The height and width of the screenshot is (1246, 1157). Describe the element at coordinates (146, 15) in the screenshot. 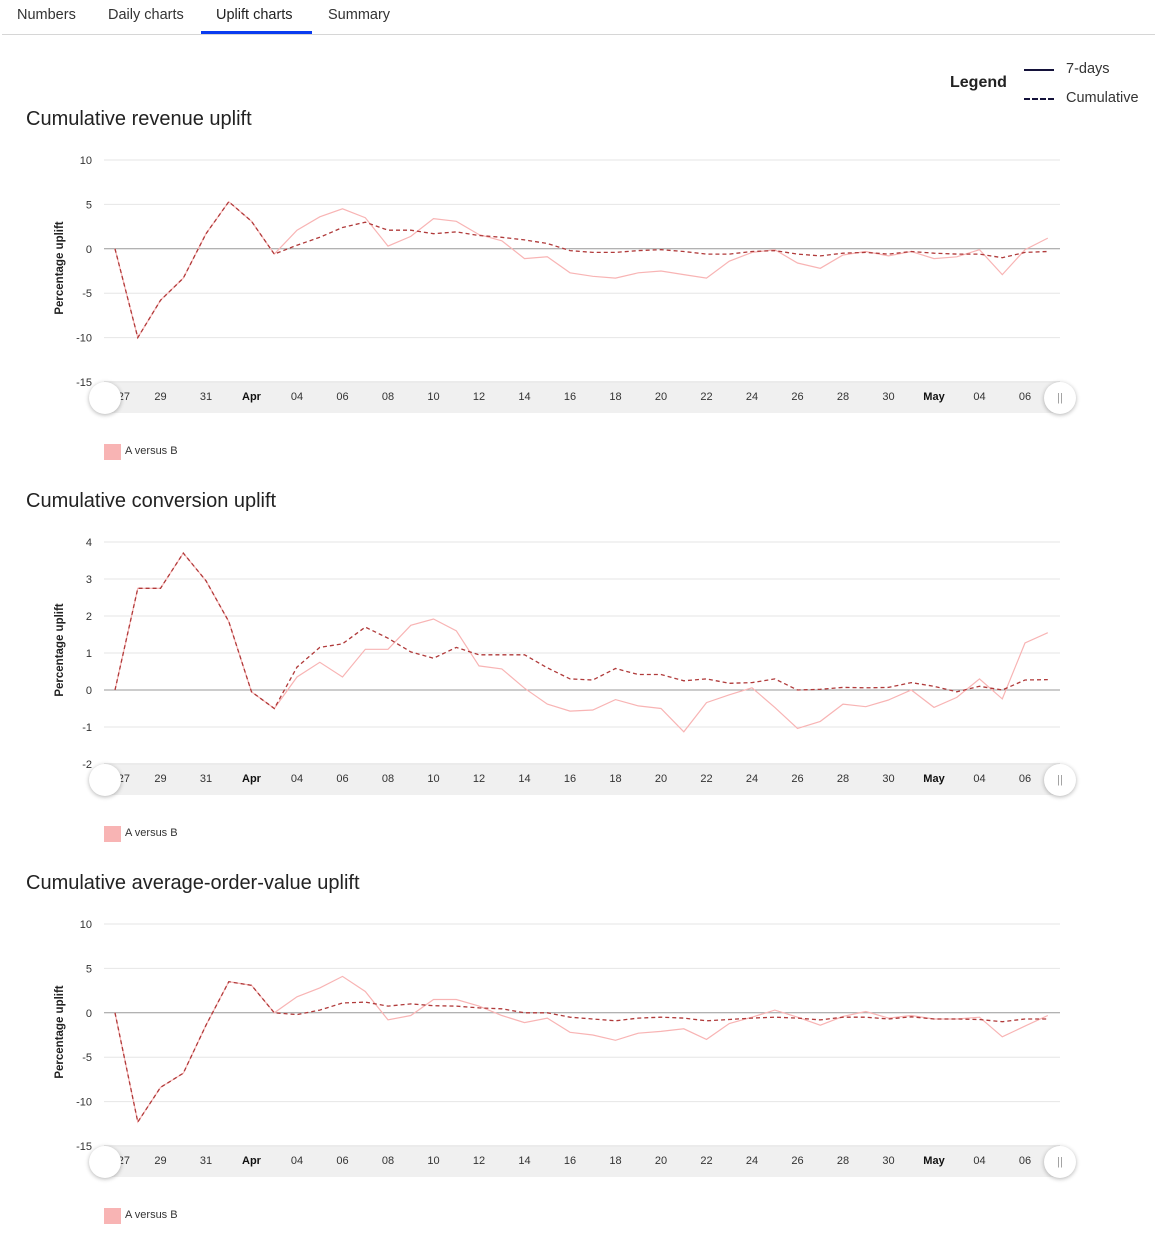

I see `tab-daily-charts: Daily charts` at that location.